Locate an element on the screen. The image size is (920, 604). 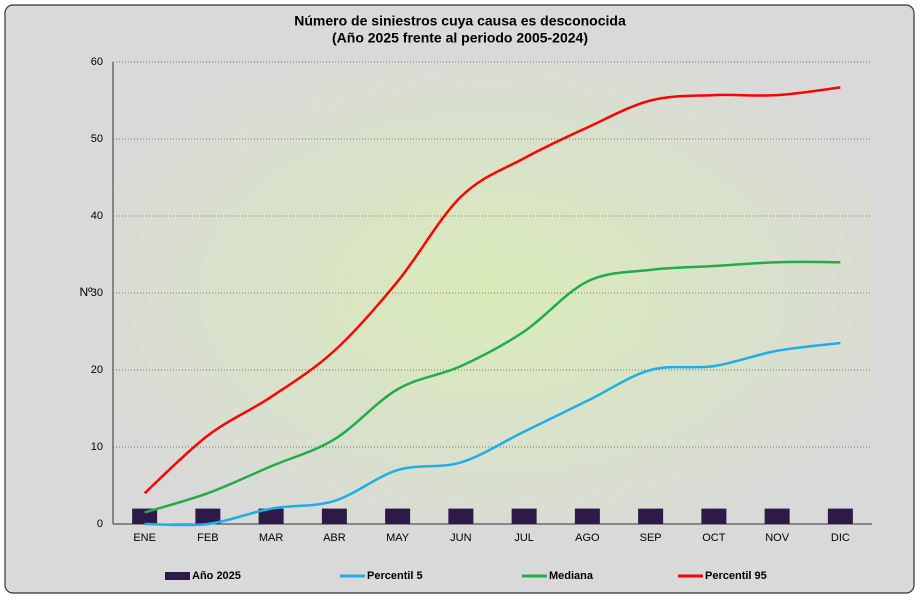
x-tick-label: AGO is located at coordinates (587, 538).